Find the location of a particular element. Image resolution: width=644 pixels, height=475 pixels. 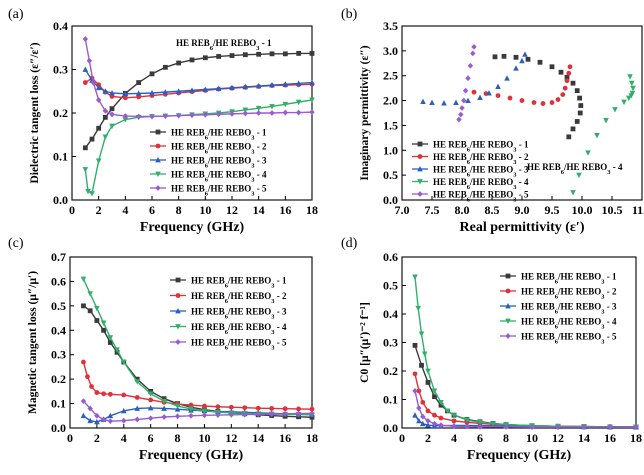

x-tick-label: 4 is located at coordinates (125, 210).